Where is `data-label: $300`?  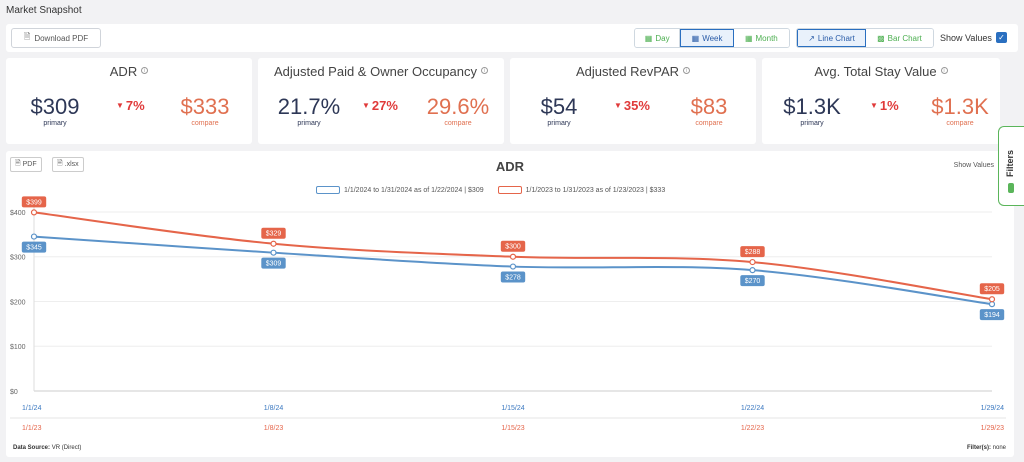
data-label: $300 is located at coordinates (513, 247).